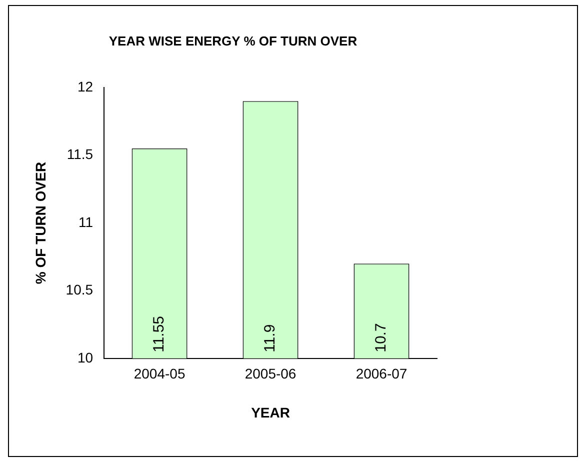 This screenshot has width=588, height=466. Describe the element at coordinates (270, 412) in the screenshot. I see `x-axis-title: YEAR` at that location.